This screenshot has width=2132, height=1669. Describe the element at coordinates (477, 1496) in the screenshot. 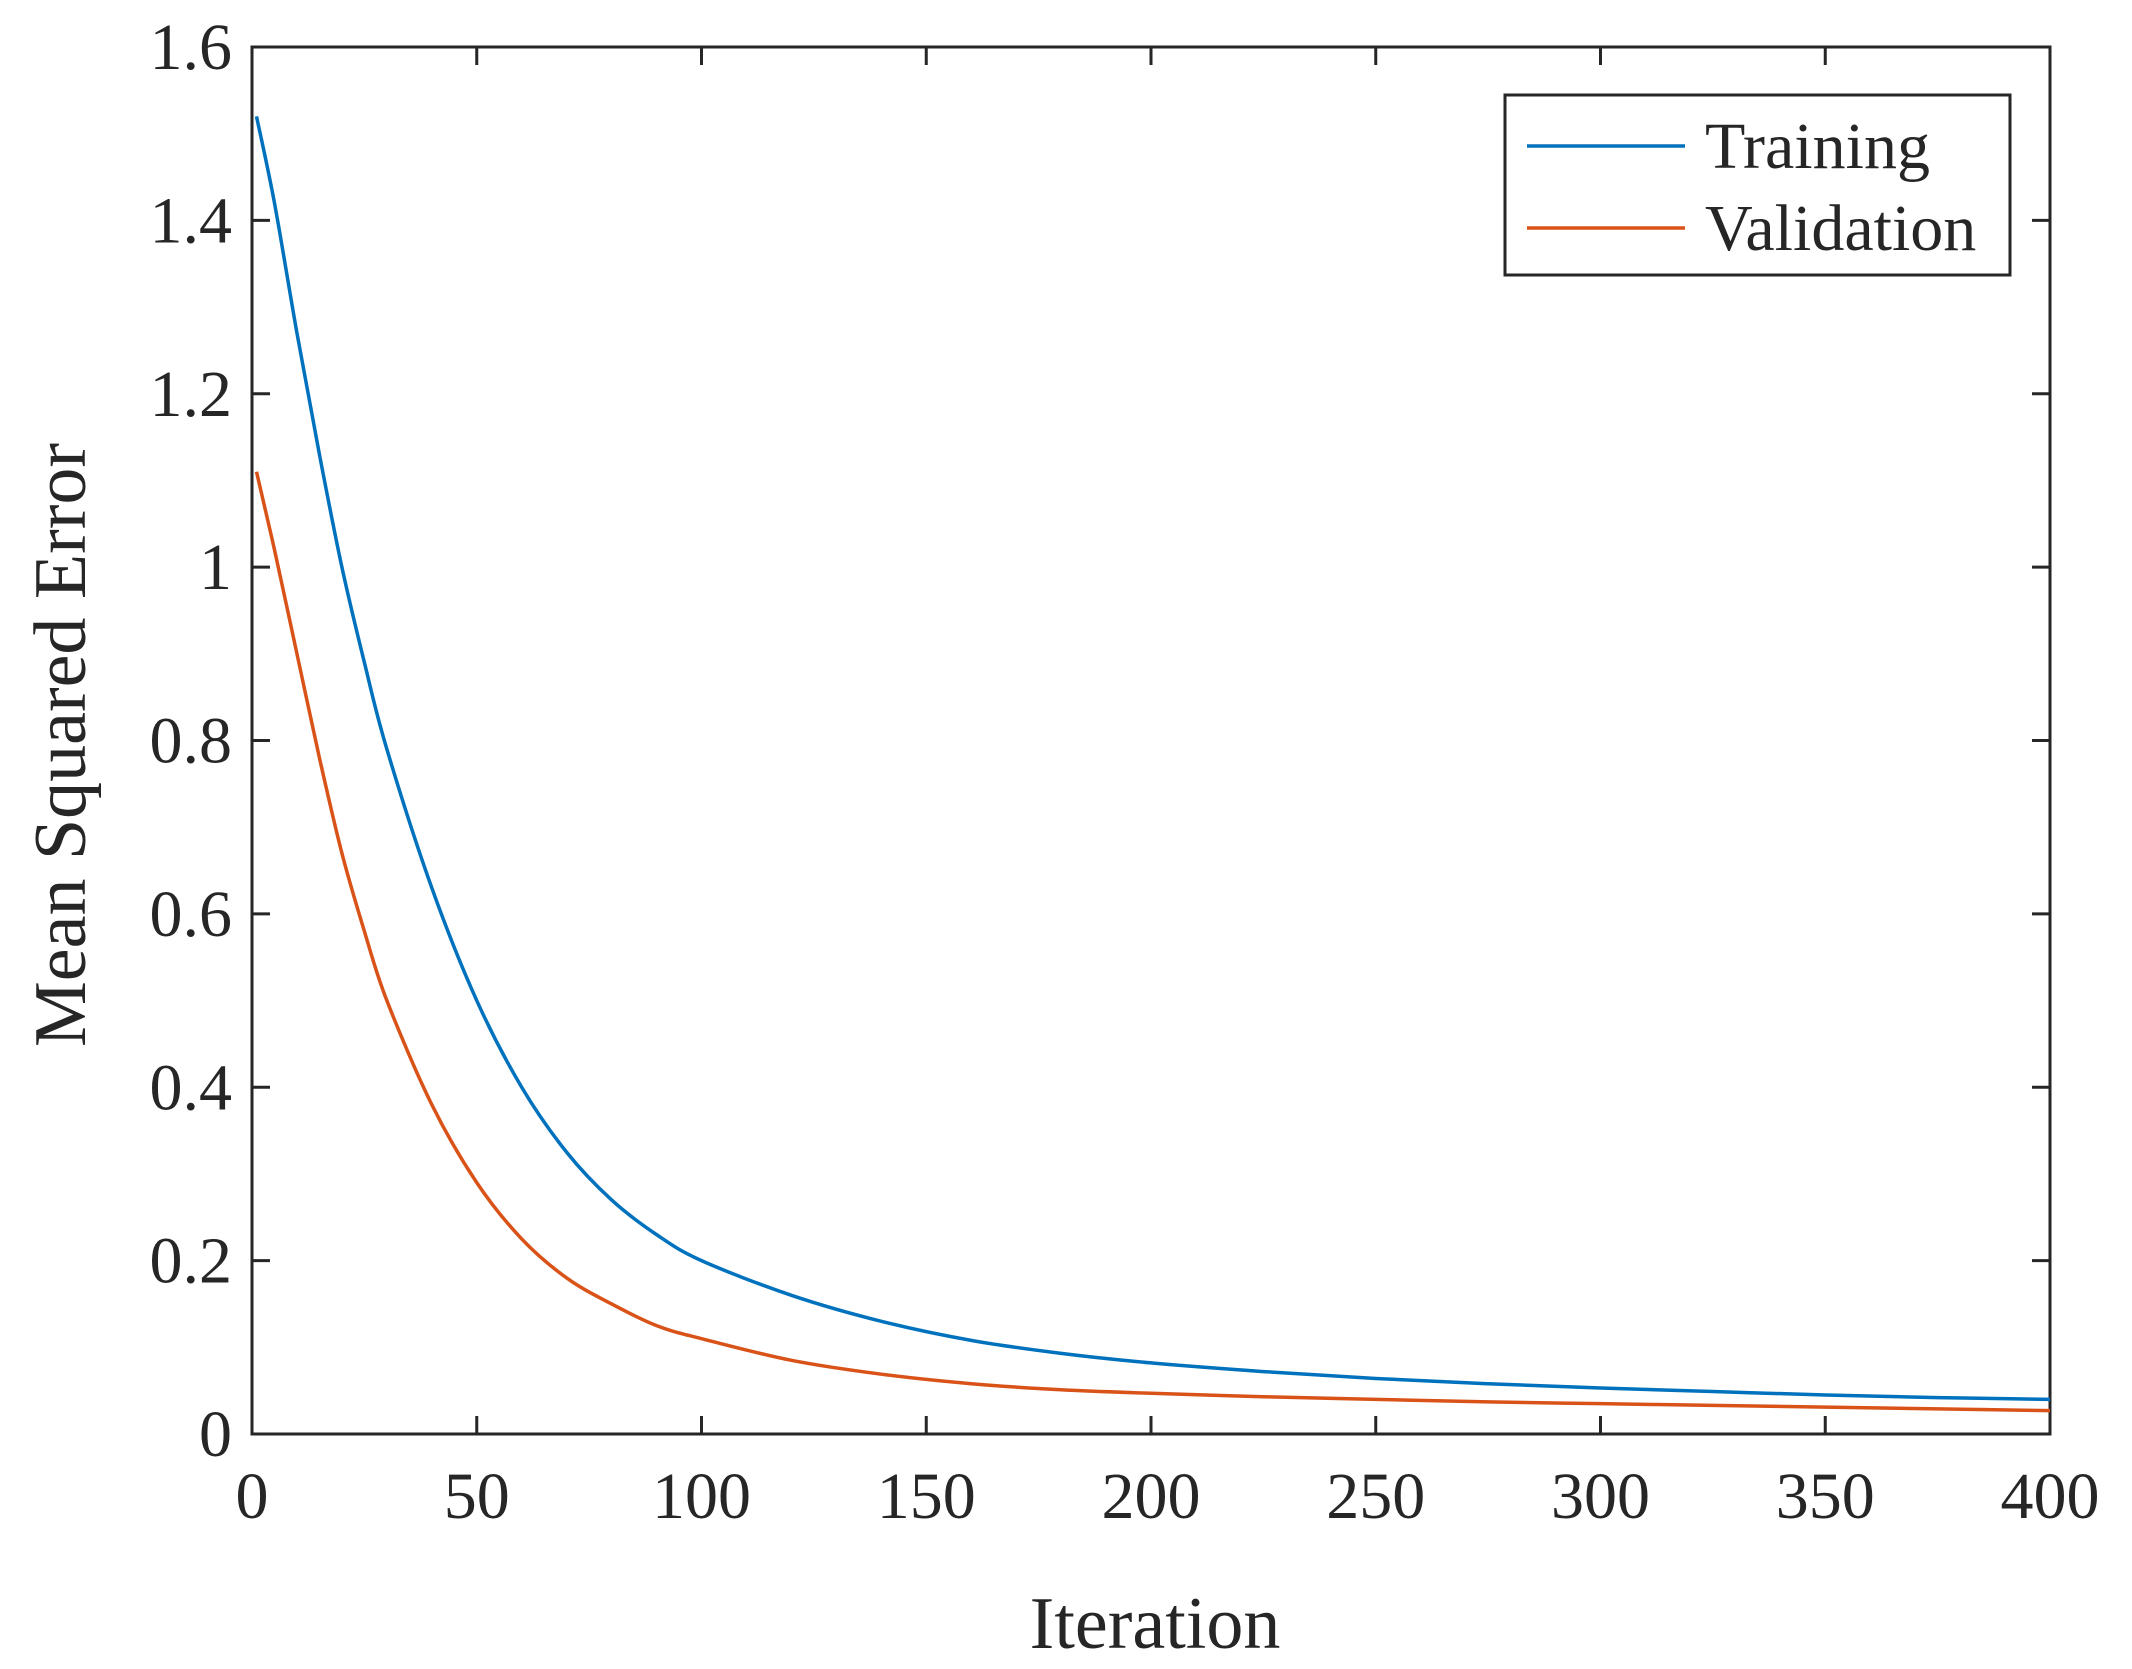

I see `x-tick-label: 50` at that location.